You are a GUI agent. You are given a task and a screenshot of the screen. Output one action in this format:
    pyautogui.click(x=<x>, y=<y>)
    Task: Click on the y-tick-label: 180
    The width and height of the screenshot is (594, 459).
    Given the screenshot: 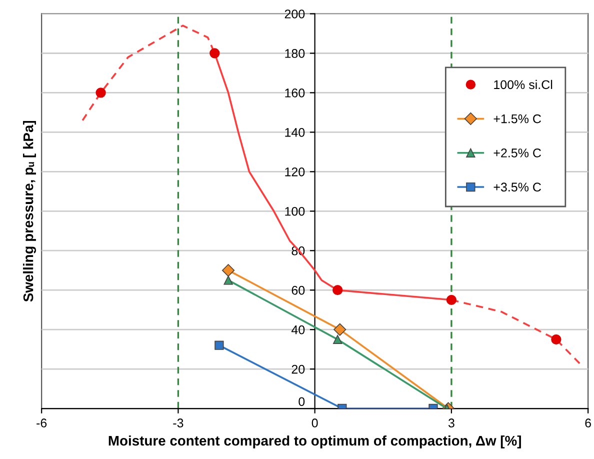 What is the action you would take?
    pyautogui.click(x=295, y=53)
    